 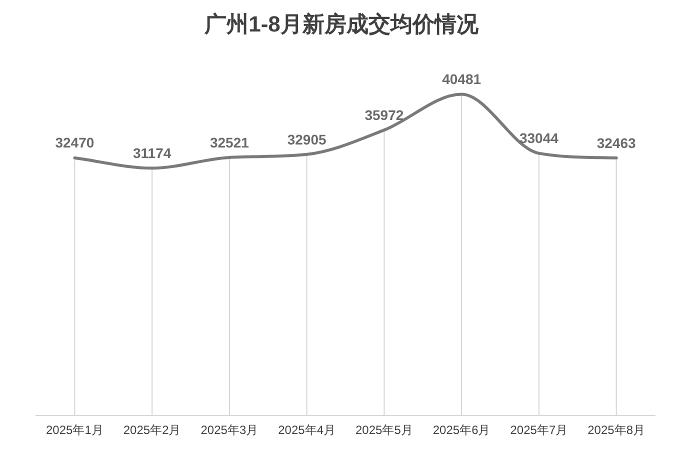 I want to click on data-label: 33044, so click(x=539, y=138).